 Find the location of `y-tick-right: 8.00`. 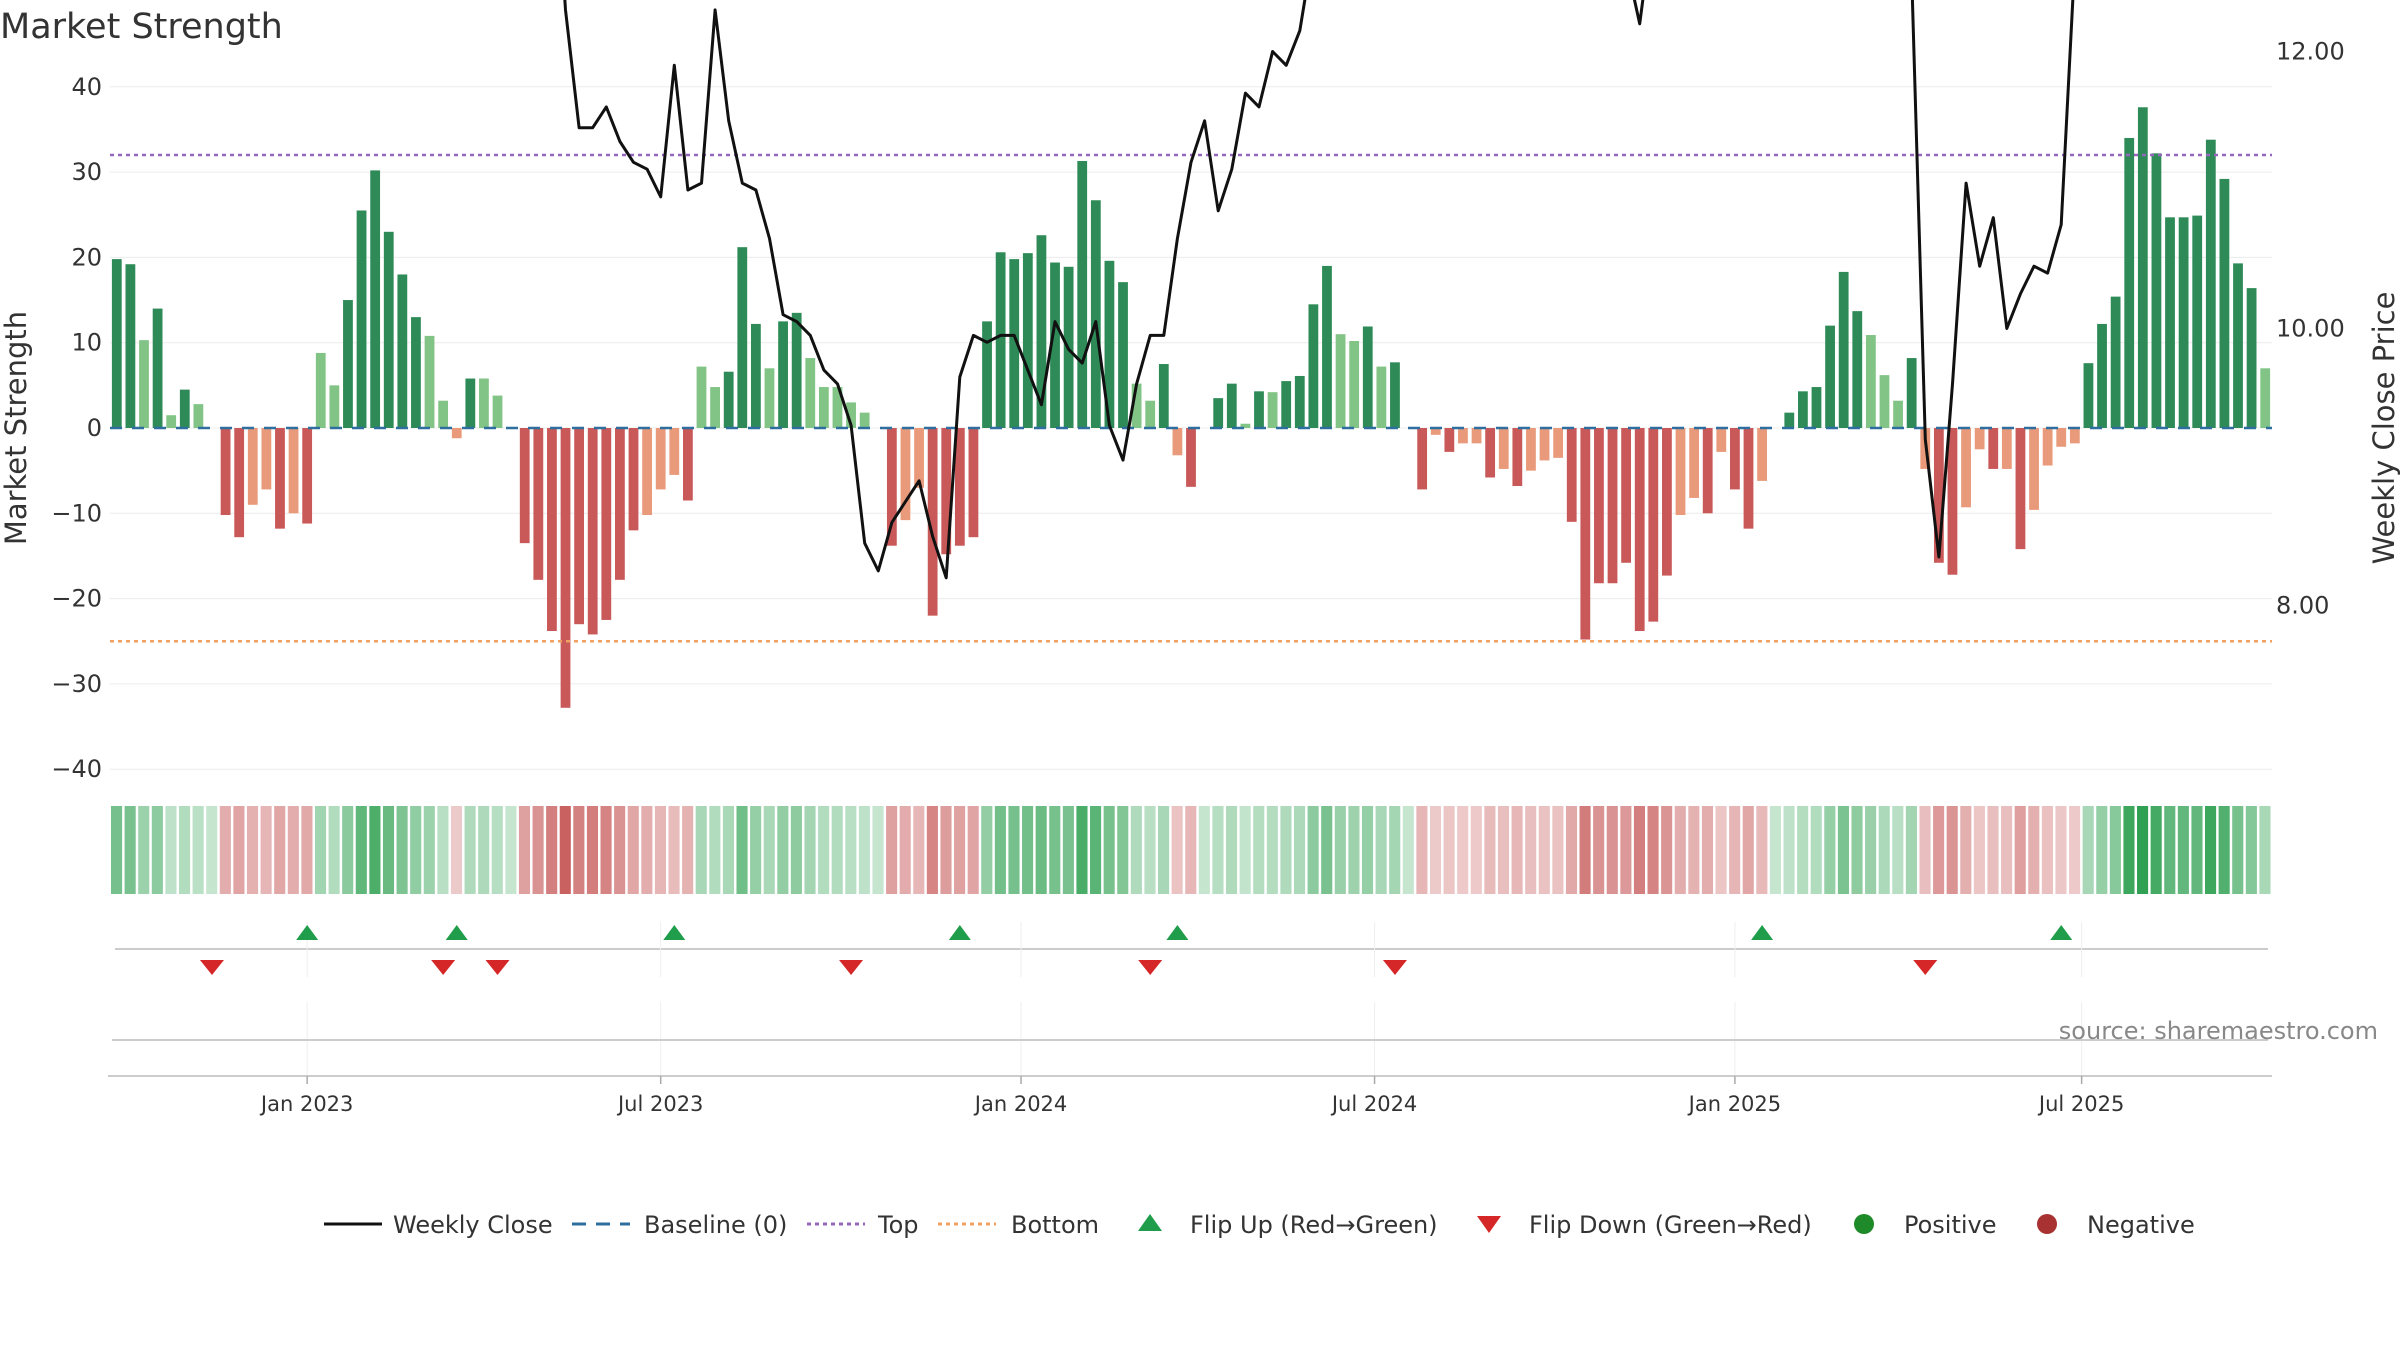

y-tick-right: 8.00 is located at coordinates (2302, 606).